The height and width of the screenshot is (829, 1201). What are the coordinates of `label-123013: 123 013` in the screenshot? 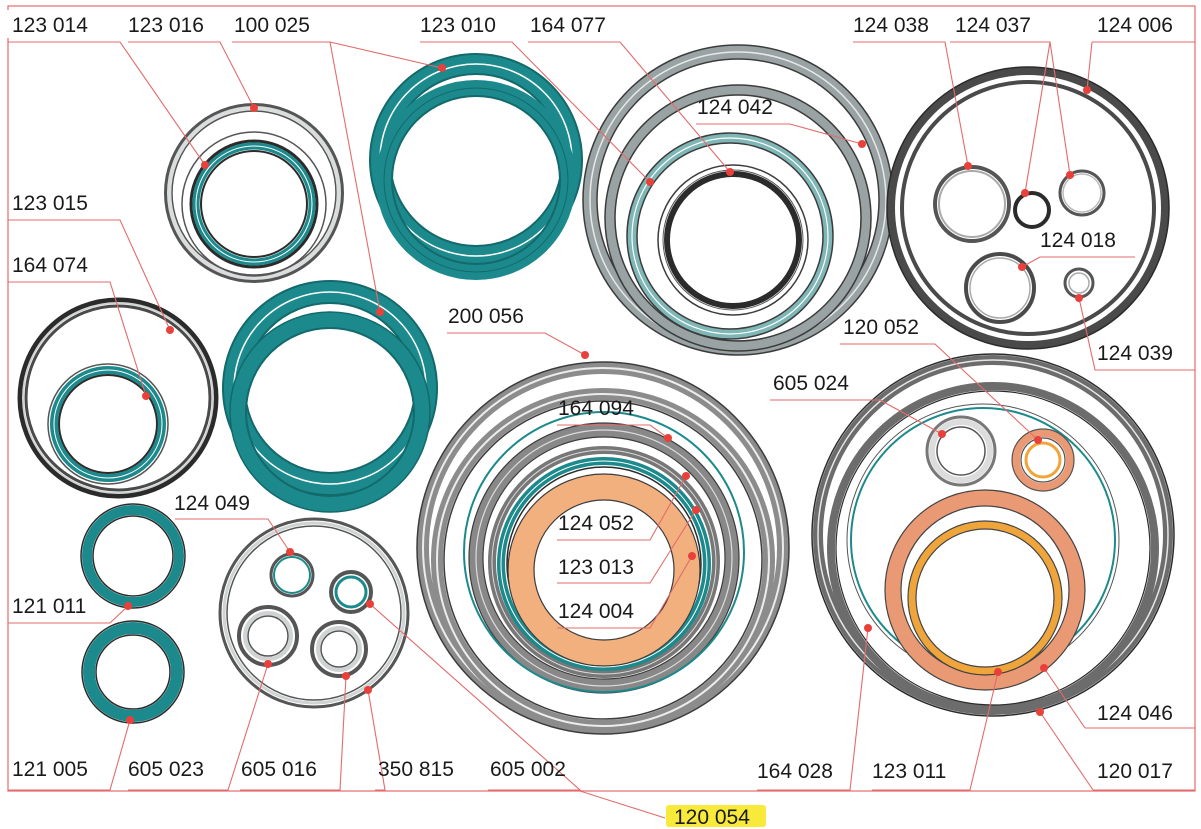 It's located at (596, 567).